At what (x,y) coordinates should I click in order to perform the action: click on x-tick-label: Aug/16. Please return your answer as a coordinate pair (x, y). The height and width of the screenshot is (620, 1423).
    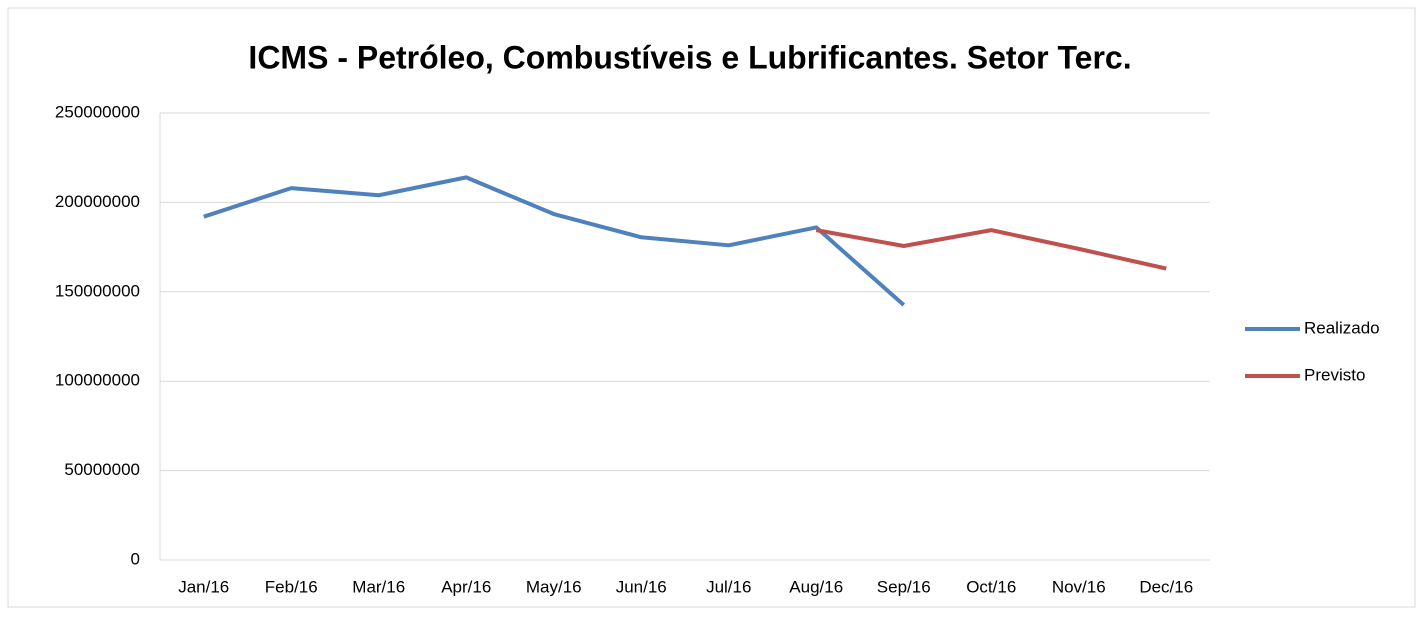
    Looking at the image, I should click on (816, 586).